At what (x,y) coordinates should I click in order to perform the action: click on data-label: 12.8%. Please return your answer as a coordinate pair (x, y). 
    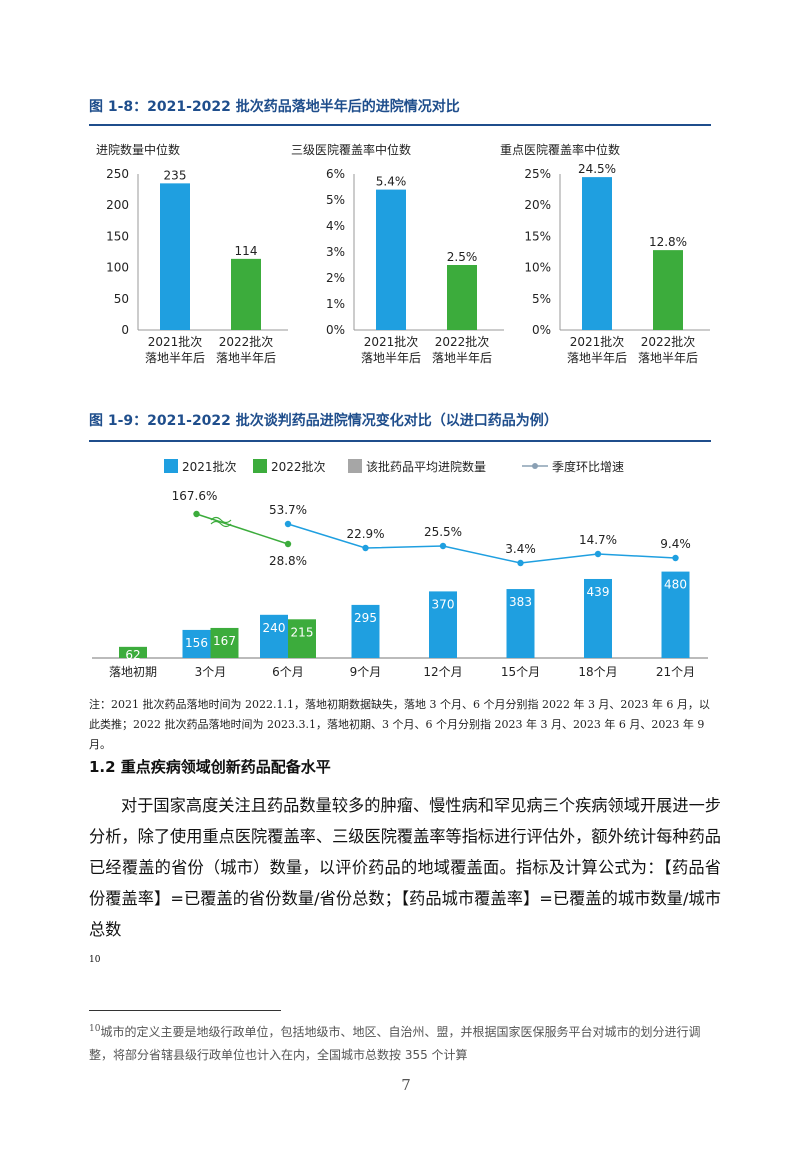
    Looking at the image, I should click on (668, 242).